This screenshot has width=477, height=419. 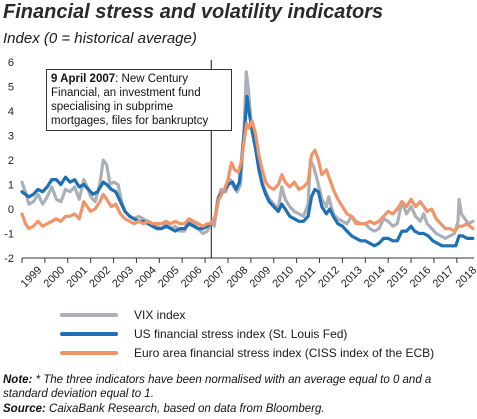 I want to click on x-tick-label: 2012, so click(x=329, y=277).